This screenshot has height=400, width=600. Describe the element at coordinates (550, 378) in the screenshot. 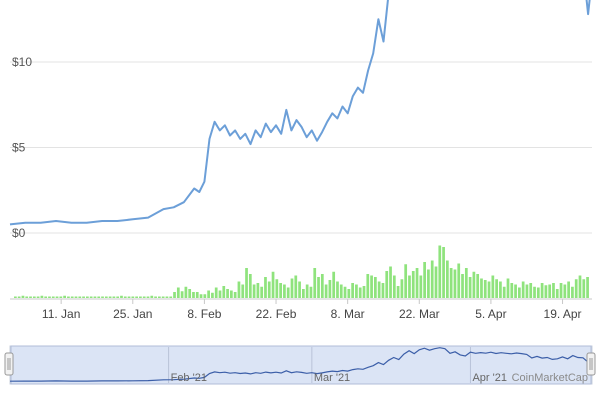

I see `watermark: CoinMarketCap` at that location.